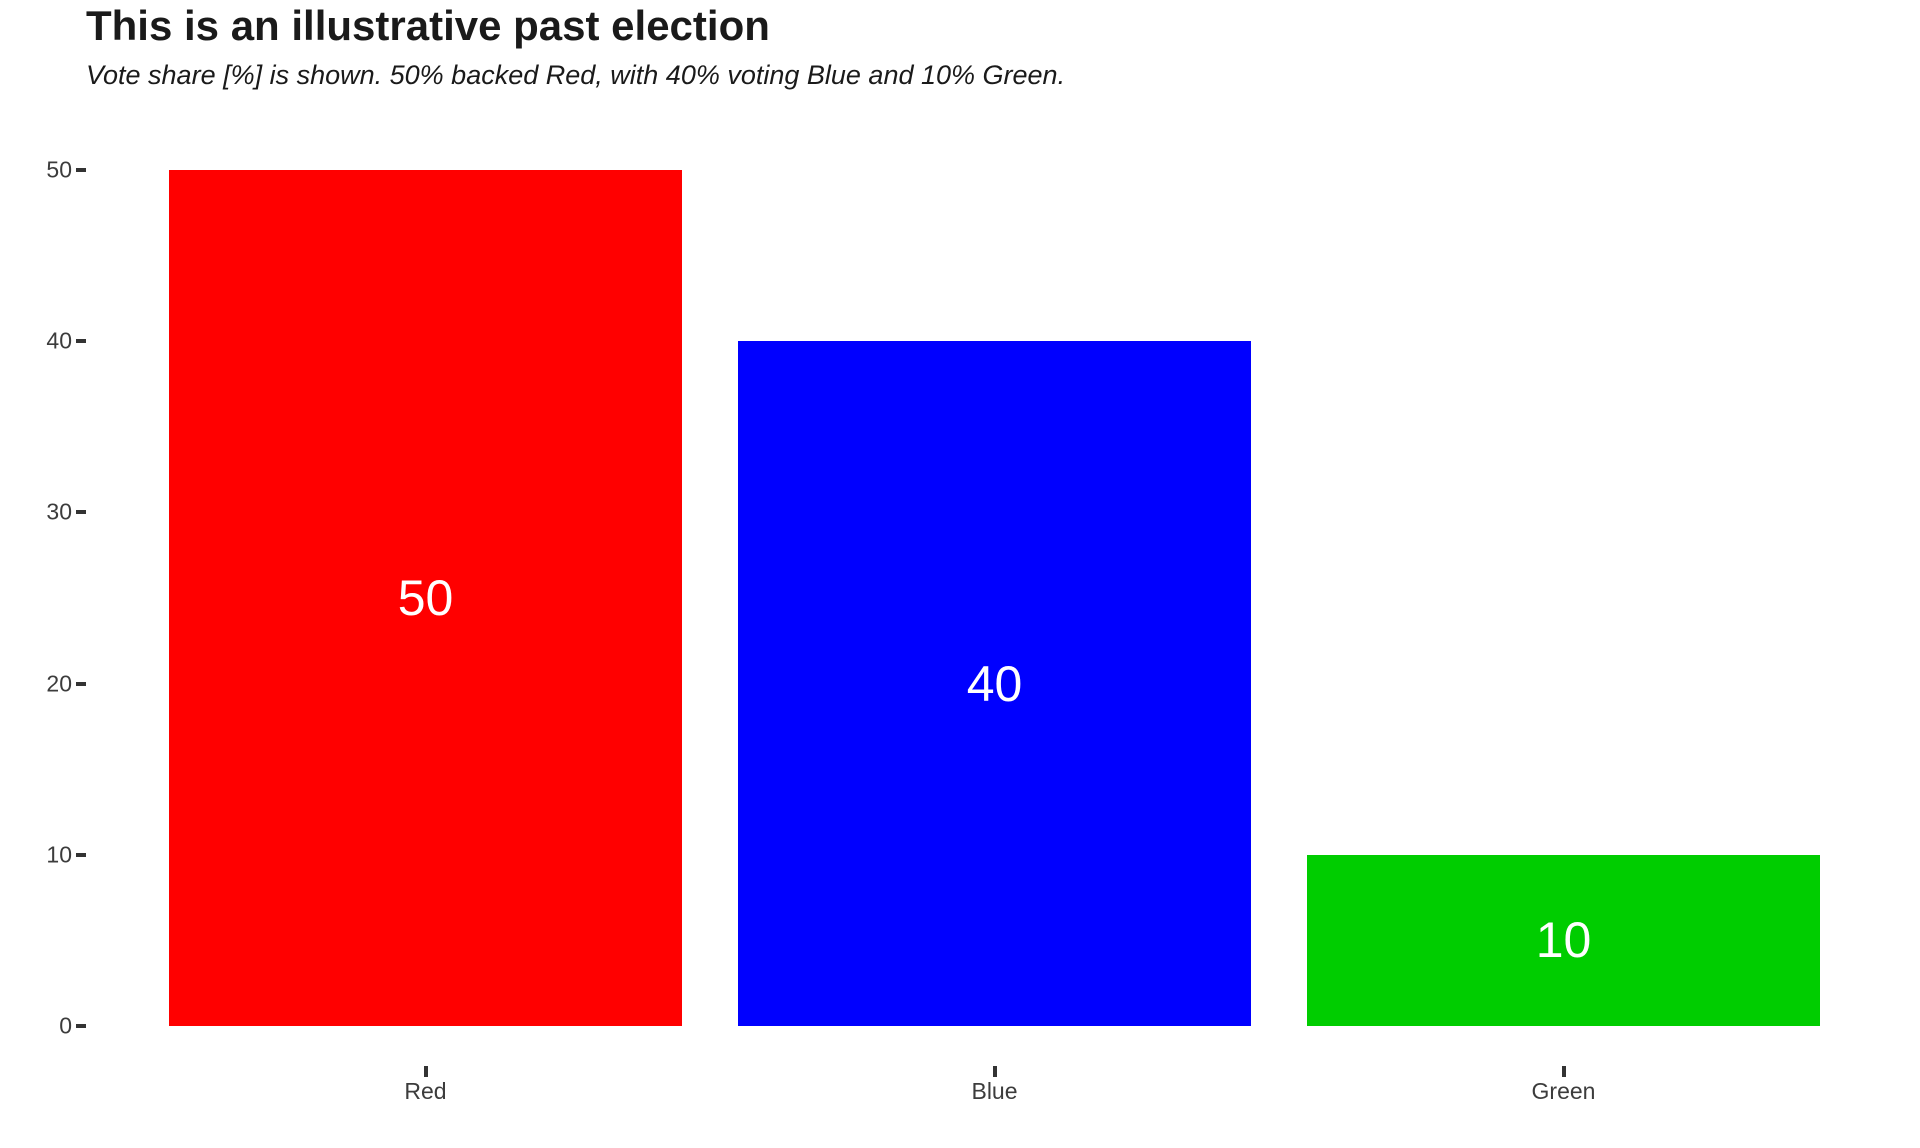 The image size is (1920, 1148). I want to click on y-tick-label-30: 30, so click(59, 511).